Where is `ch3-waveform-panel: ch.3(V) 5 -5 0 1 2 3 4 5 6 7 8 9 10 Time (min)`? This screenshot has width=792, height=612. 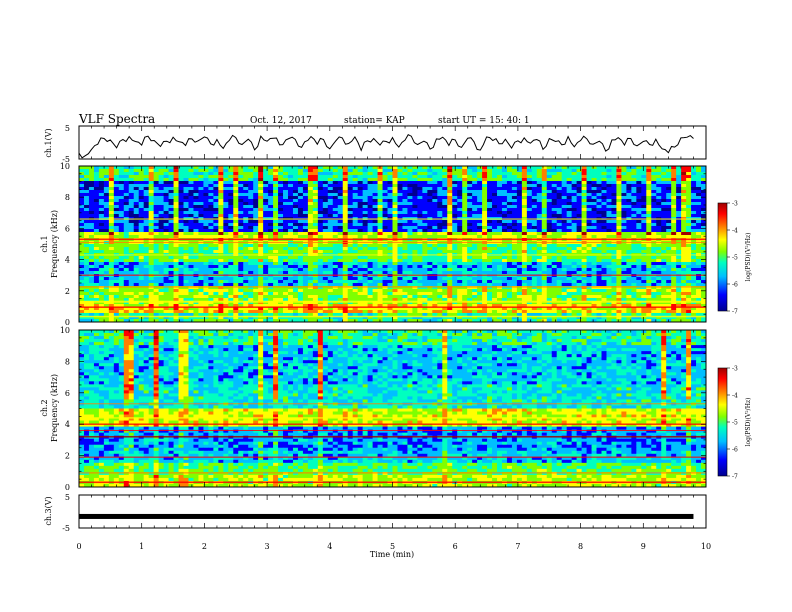 ch3-waveform-panel: ch.3(V) 5 -5 0 1 2 3 4 5 6 7 8 9 10 Time (min) is located at coordinates (377, 526).